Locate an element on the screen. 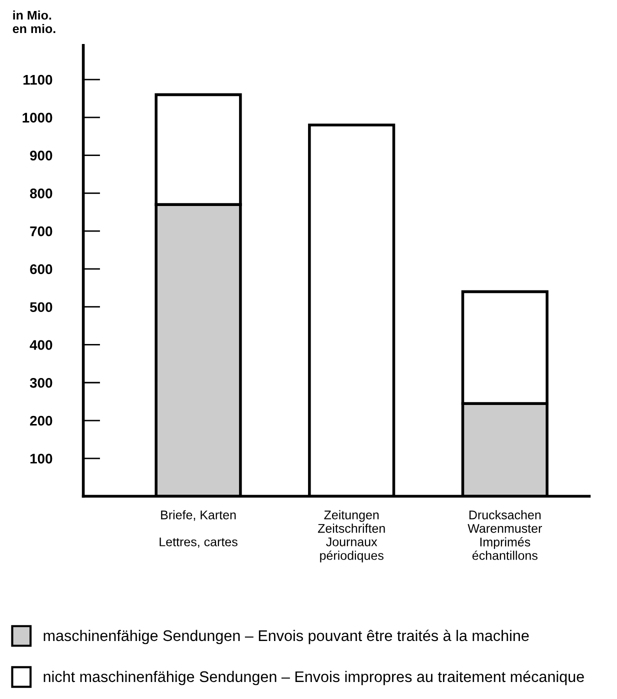 The height and width of the screenshot is (699, 617). y-tick-label: 1000 is located at coordinates (37, 117).